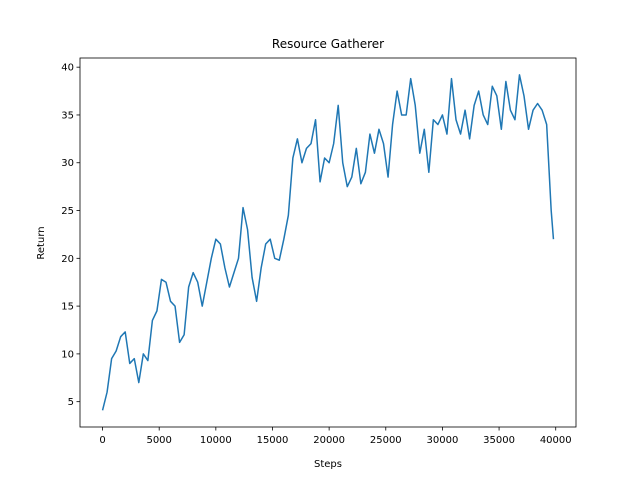 The width and height of the screenshot is (640, 484). I want to click on x-tick-label: 15000, so click(273, 440).